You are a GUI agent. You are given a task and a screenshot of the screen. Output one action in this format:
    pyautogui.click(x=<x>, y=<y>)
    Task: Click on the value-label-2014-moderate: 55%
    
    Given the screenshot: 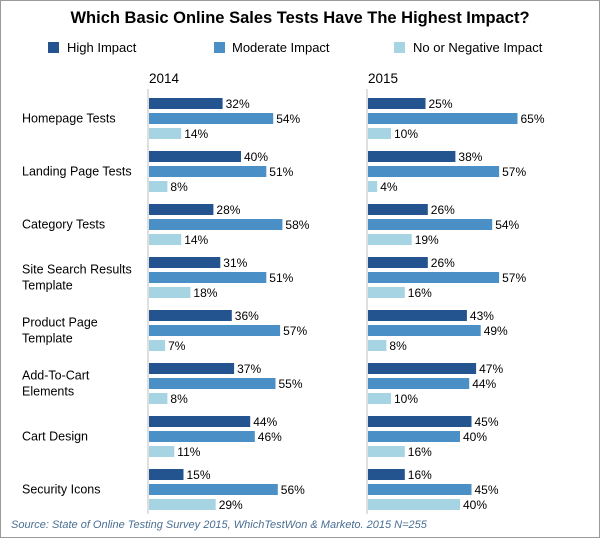 What is the action you would take?
    pyautogui.click(x=291, y=384)
    